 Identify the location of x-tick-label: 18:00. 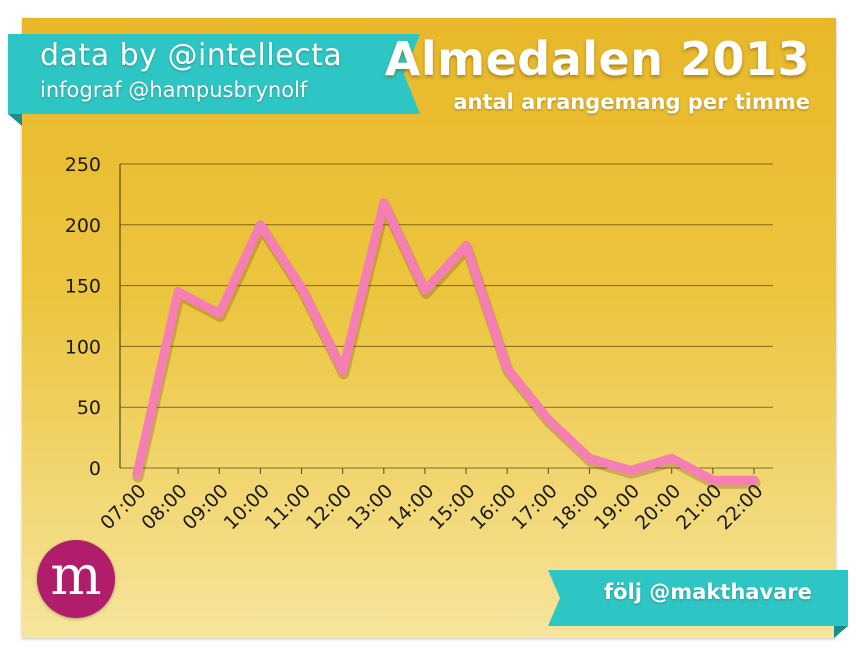
(576, 507).